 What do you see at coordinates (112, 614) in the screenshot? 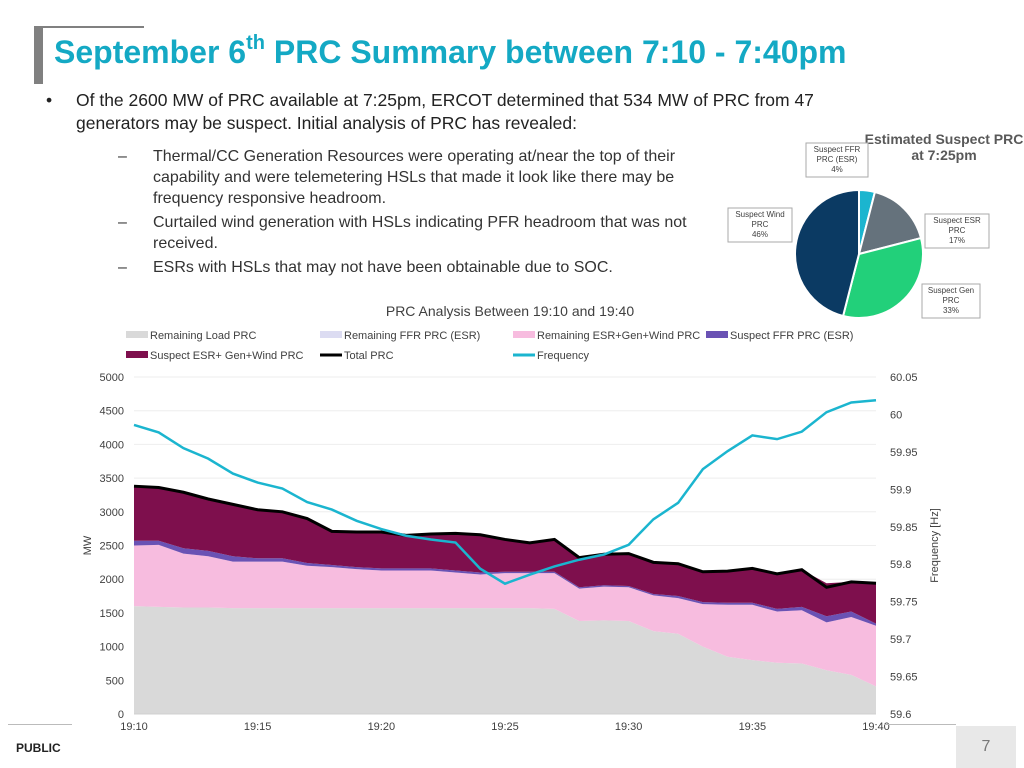
I see `y-tick-label: 1500` at bounding box center [112, 614].